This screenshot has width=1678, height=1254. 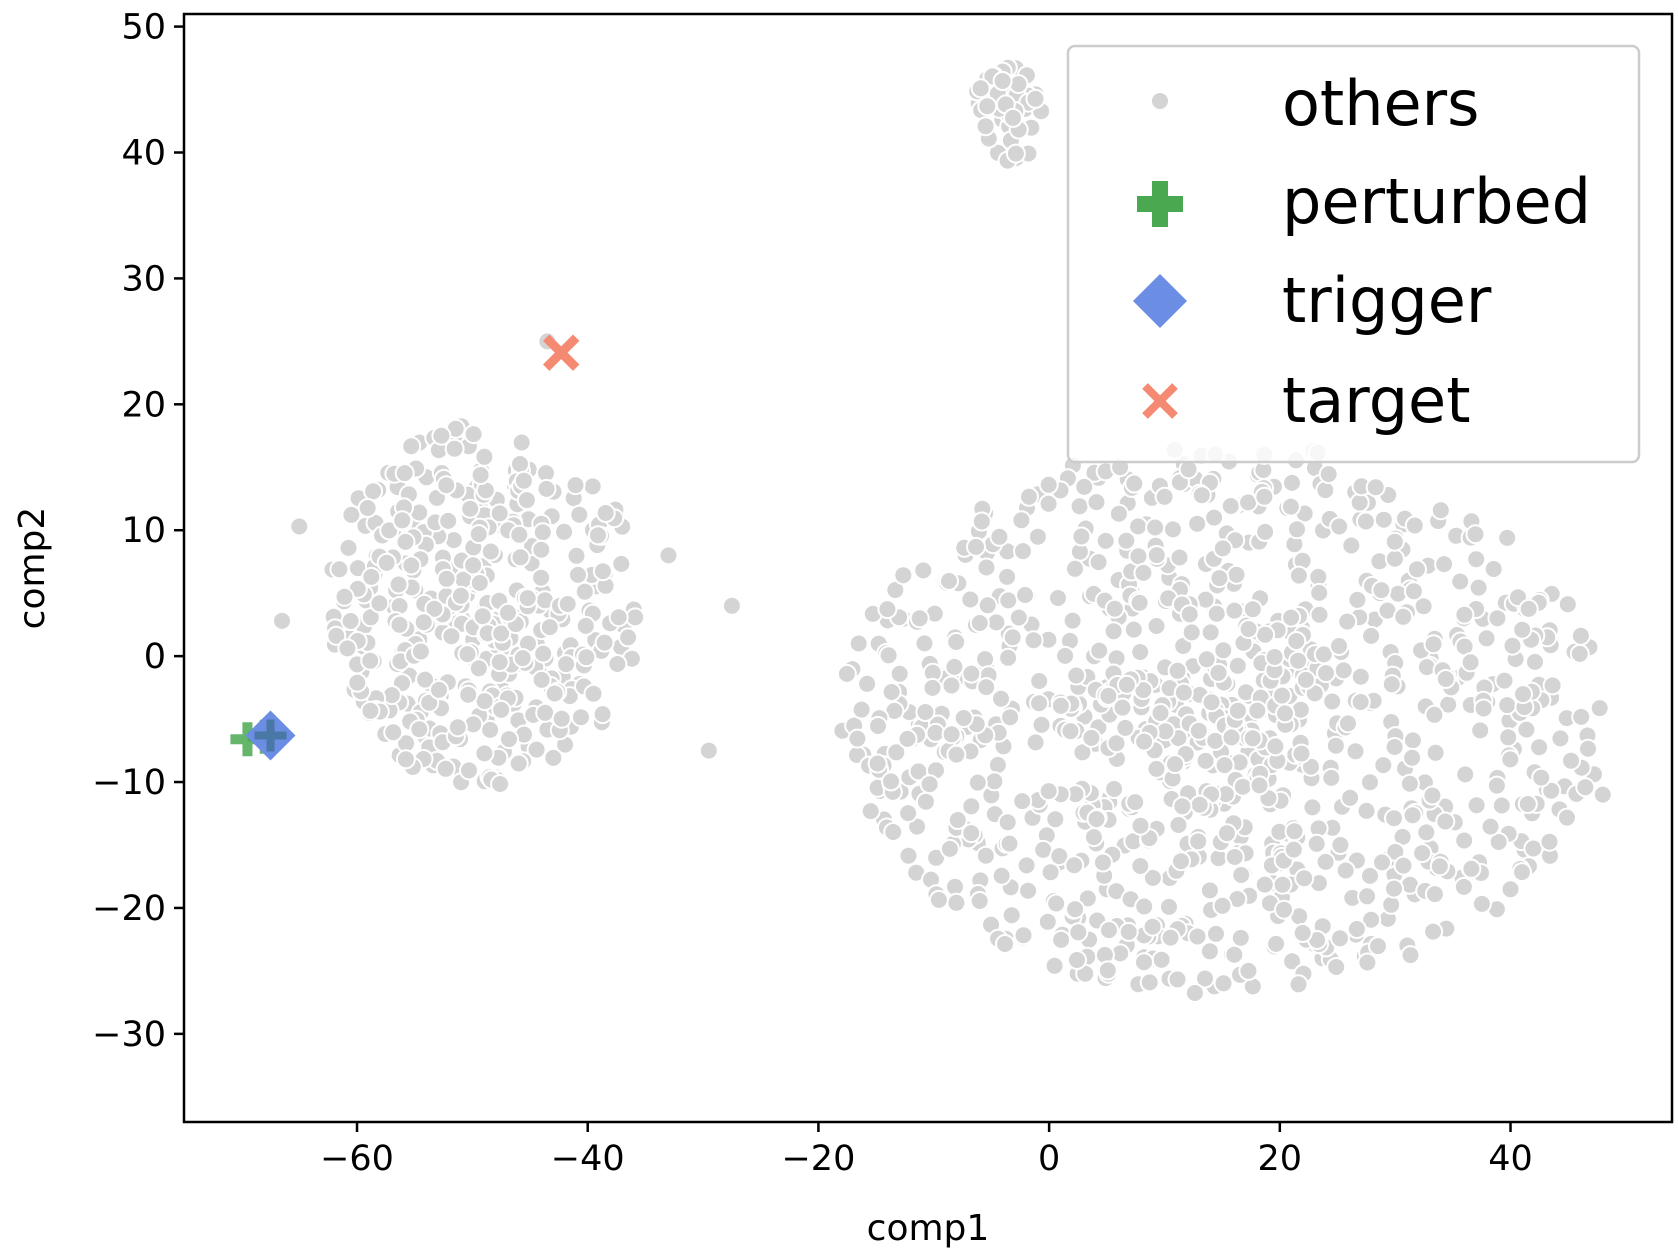 What do you see at coordinates (928, 1228) in the screenshot?
I see `x-axis-label: comp1` at bounding box center [928, 1228].